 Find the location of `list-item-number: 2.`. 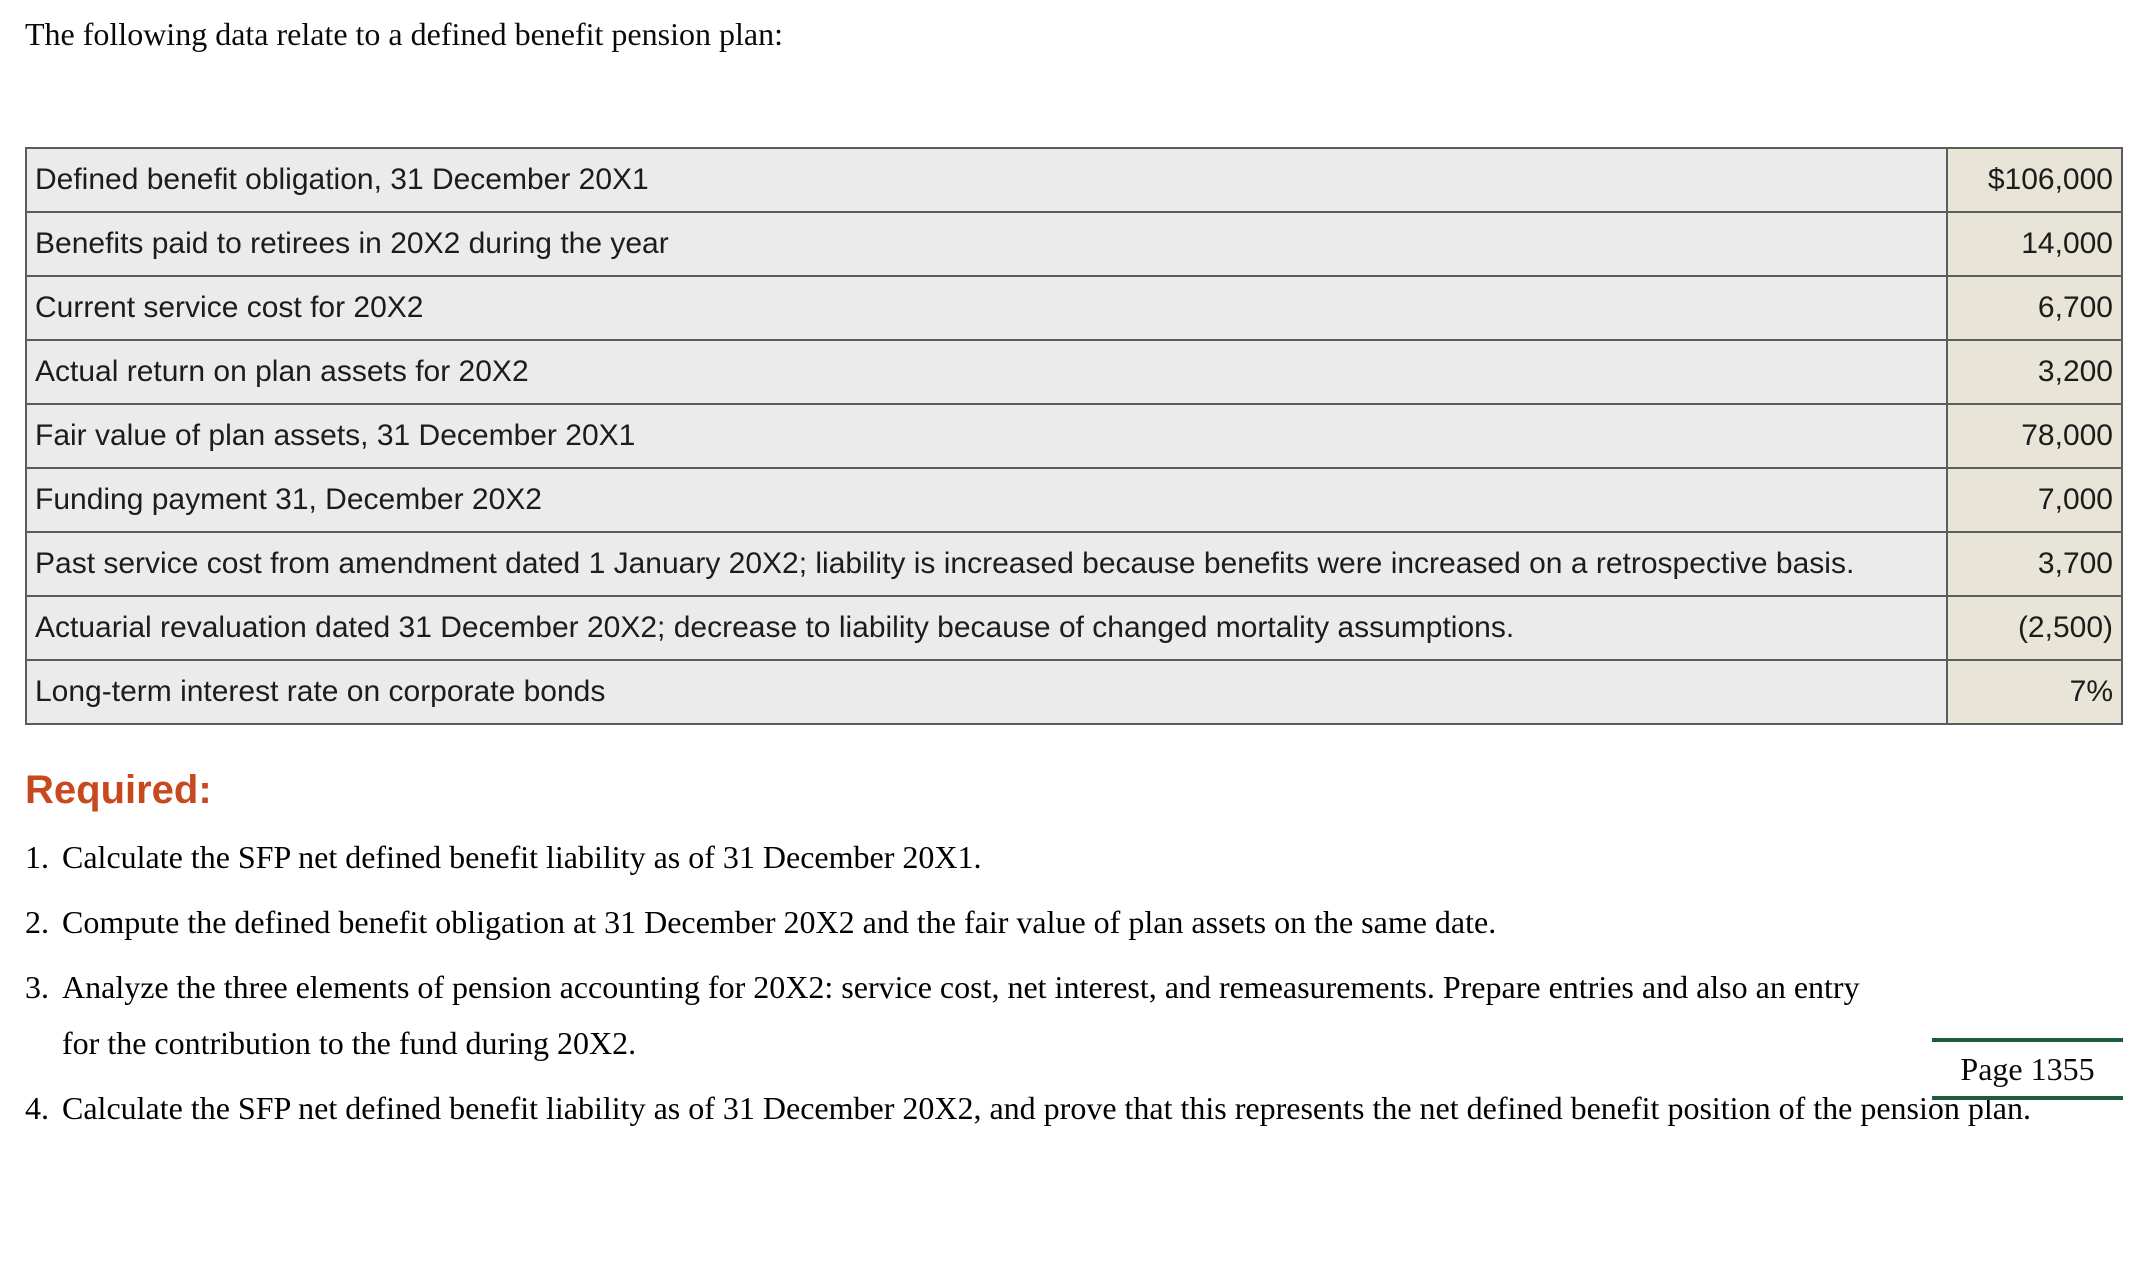

list-item-number: 2. is located at coordinates (37, 922).